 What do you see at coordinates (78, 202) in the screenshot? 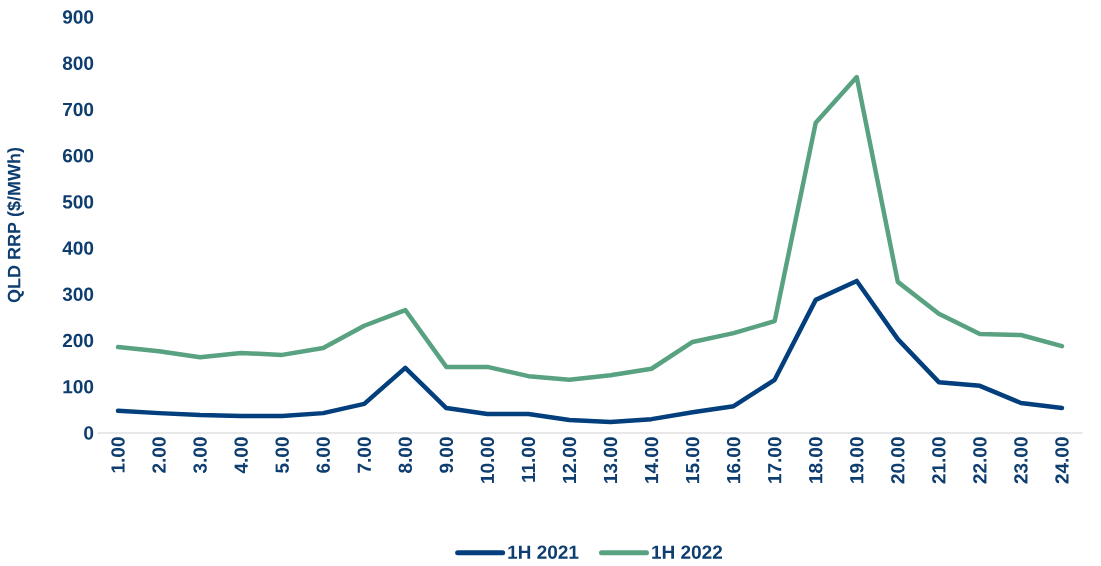
I see `y-tick-label: 500` at bounding box center [78, 202].